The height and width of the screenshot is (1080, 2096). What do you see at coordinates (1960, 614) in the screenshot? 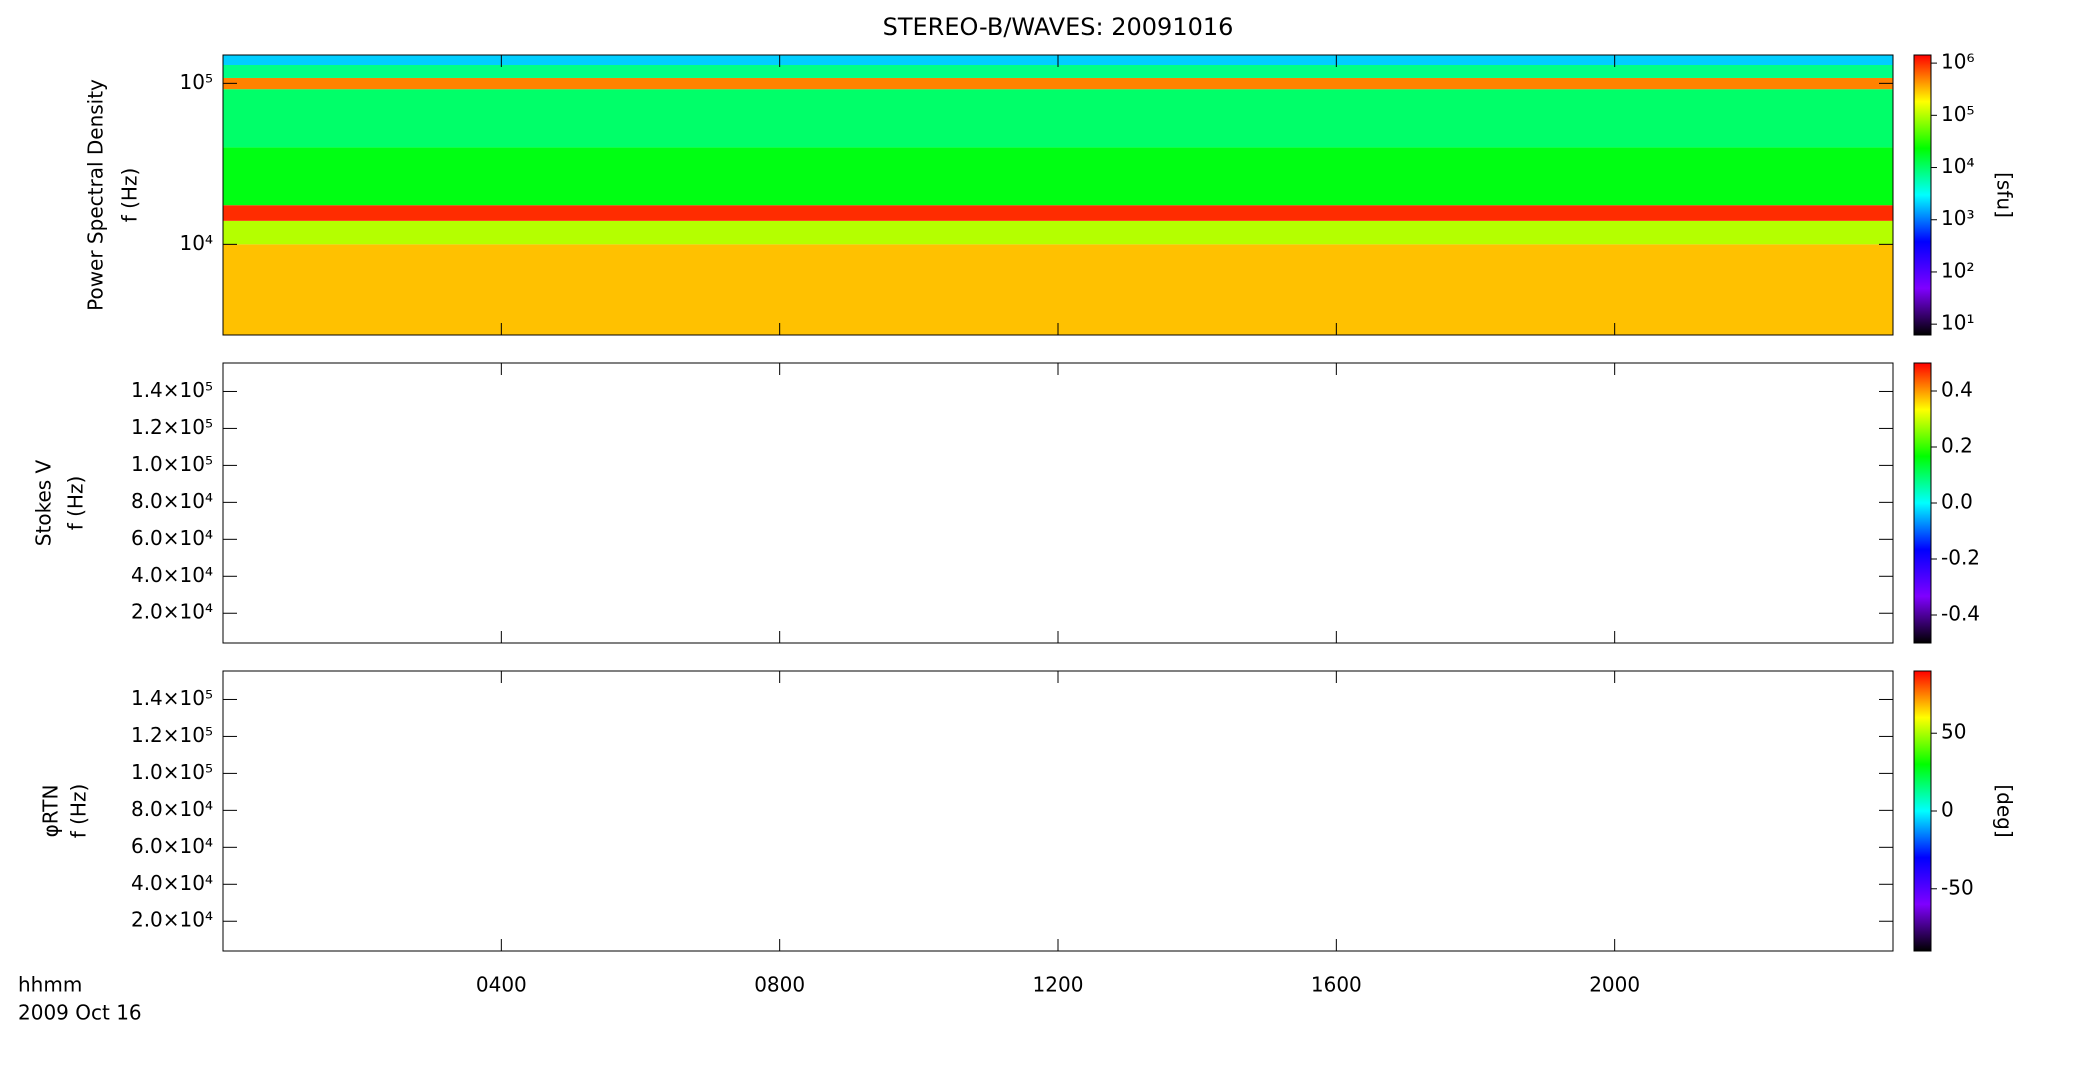
I see `colorbar-tick-label: -0.4` at bounding box center [1960, 614].